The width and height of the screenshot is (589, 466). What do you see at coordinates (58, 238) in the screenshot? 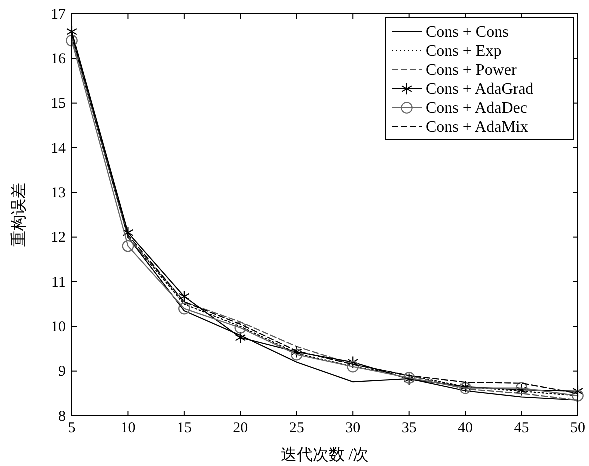
I see `y-tick-label: 12` at bounding box center [58, 238].